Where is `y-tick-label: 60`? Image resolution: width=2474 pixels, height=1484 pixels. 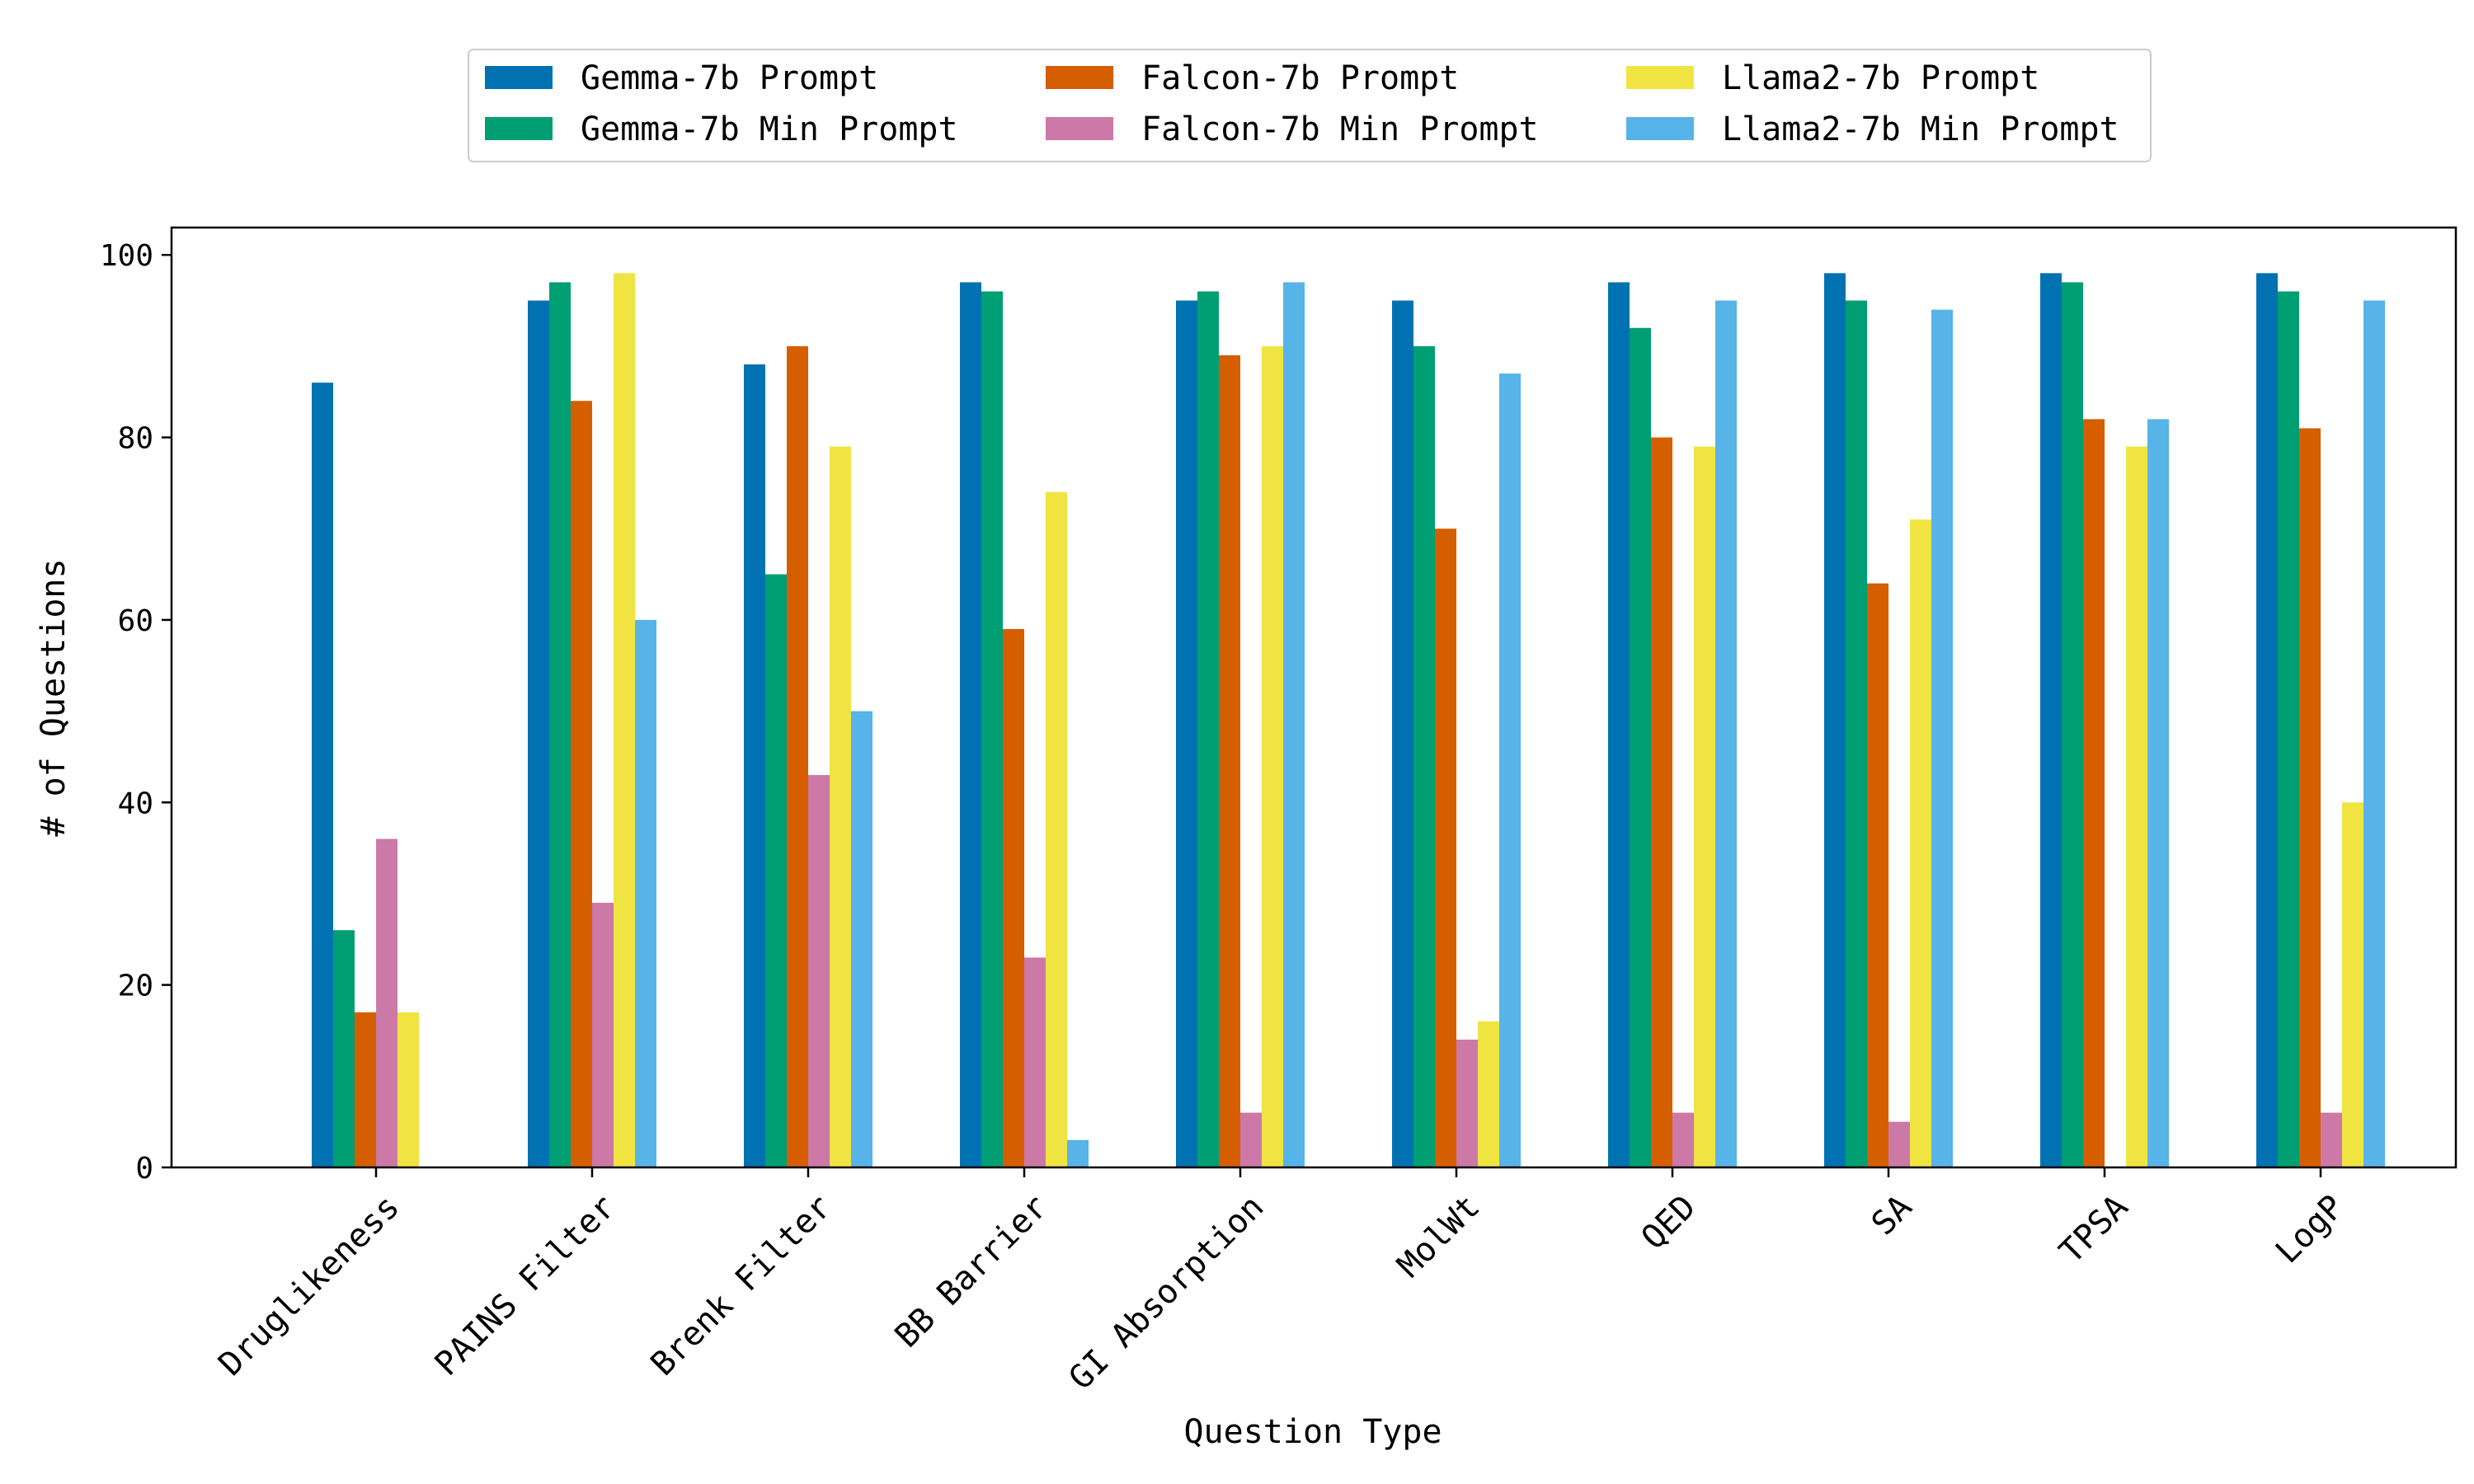 y-tick-label: 60 is located at coordinates (135, 621).